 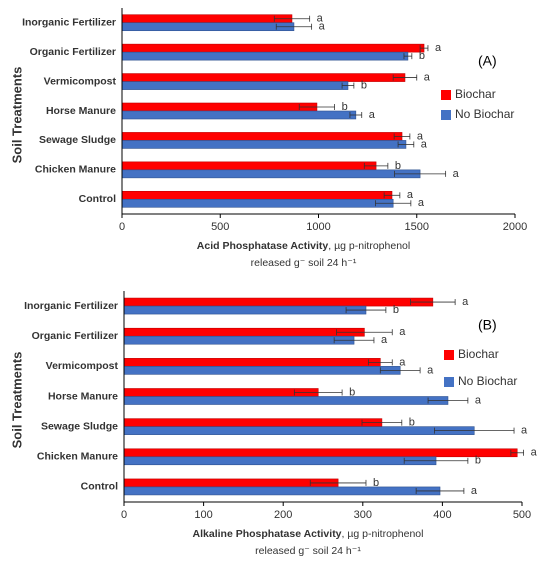 I want to click on legend-label: Biochar, so click(x=475, y=94).